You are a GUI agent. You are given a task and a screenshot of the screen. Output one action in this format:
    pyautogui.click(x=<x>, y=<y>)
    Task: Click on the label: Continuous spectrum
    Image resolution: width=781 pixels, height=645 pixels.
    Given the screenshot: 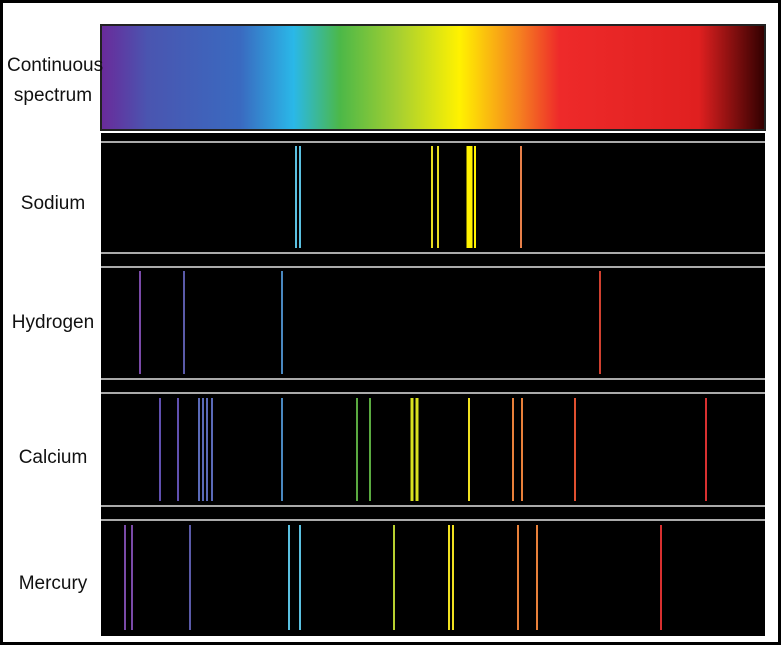 What is the action you would take?
    pyautogui.click(x=55, y=80)
    